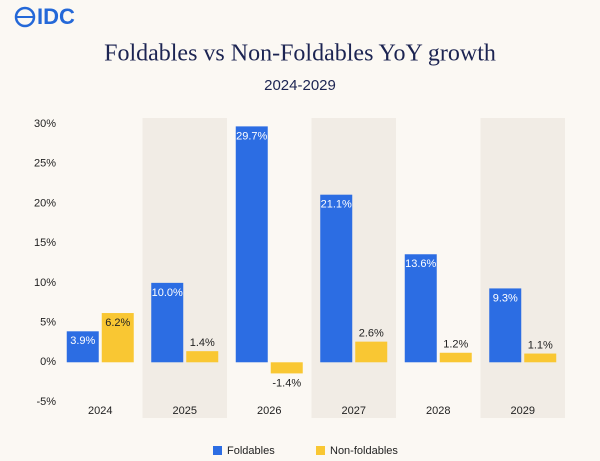 This screenshot has height=461, width=600. What do you see at coordinates (45, 243) in the screenshot?
I see `y-tick-label: 15%` at bounding box center [45, 243].